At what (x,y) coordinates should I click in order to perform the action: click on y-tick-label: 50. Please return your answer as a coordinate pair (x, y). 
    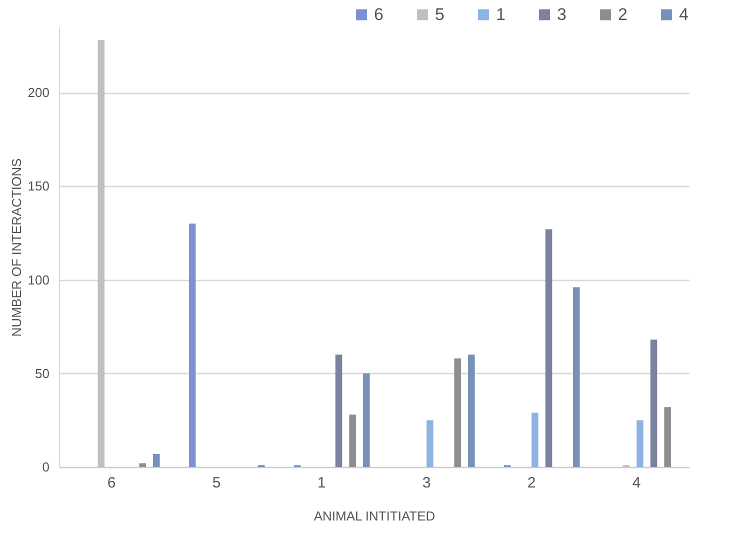
    Looking at the image, I should click on (42, 373).